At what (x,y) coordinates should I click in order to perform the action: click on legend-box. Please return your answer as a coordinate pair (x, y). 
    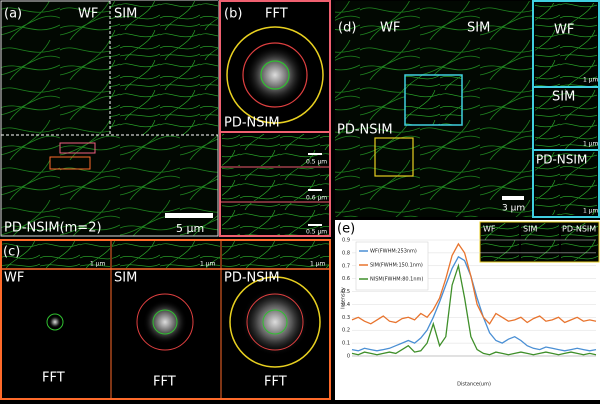
    Looking at the image, I should click on (392, 266).